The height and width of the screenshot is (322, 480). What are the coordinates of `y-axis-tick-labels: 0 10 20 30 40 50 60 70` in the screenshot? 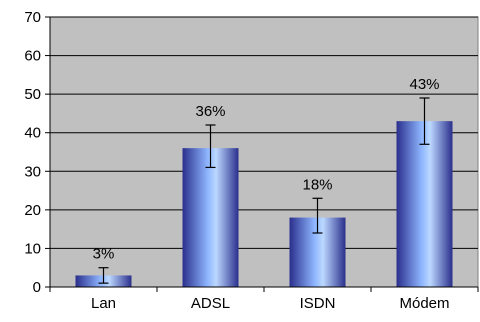 It's located at (32, 152).